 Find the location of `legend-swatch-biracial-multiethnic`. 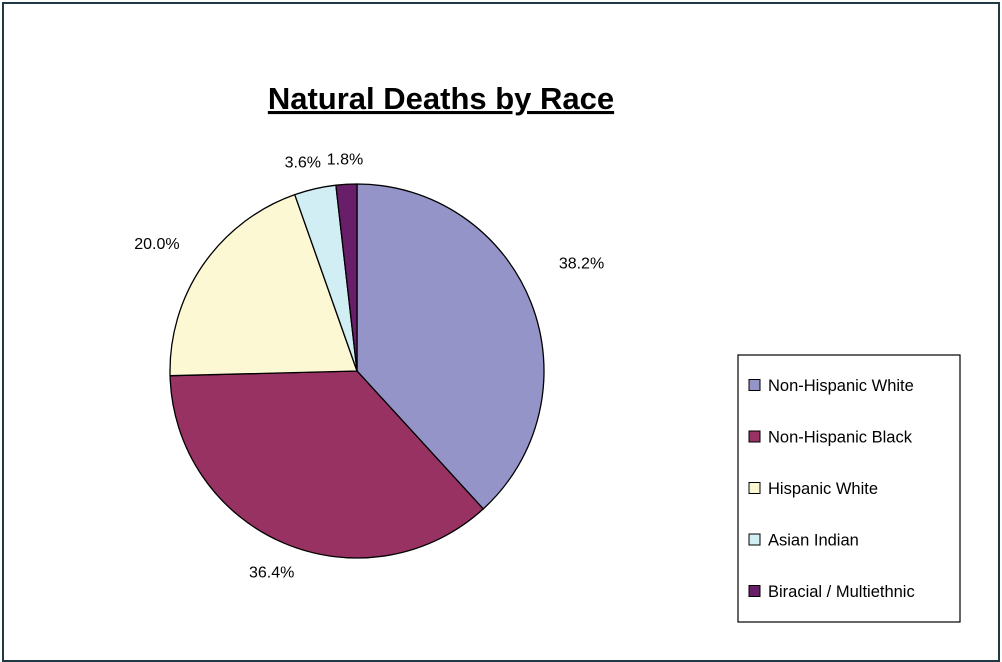

legend-swatch-biracial-multiethnic is located at coordinates (754, 591).